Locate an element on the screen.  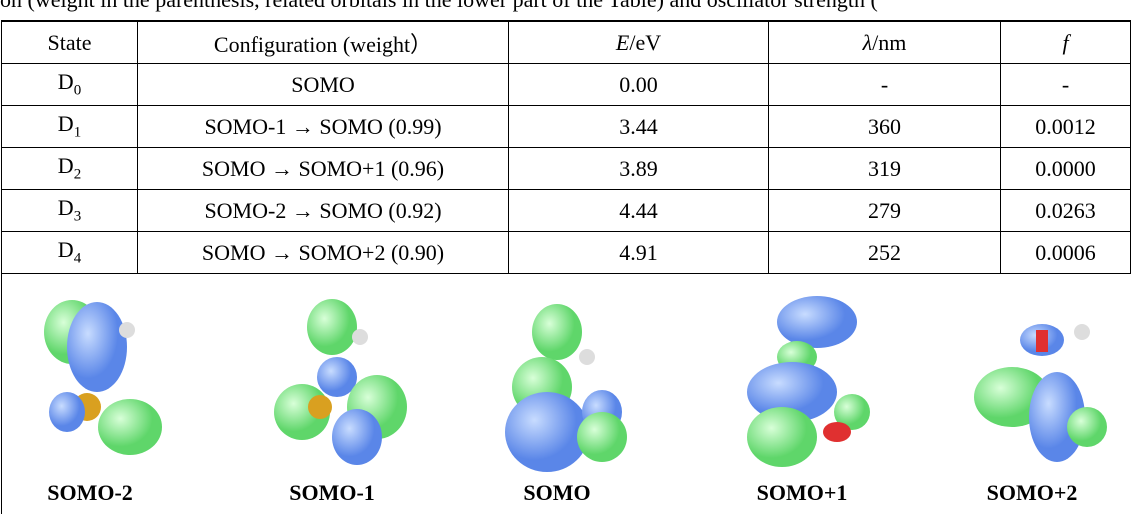
config-cell: SOMO → SOMO+1 (0.96) is located at coordinates (323, 168).